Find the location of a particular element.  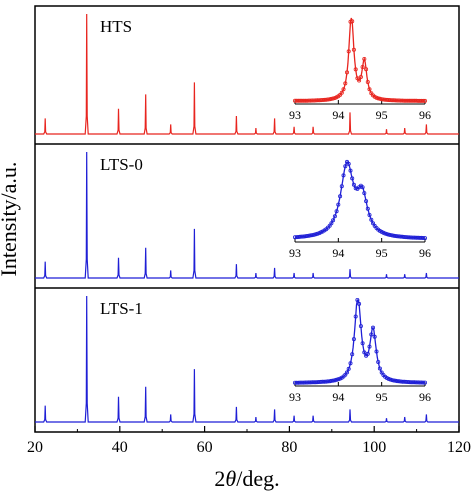

x-axis-ticks: 20 40 60 80 100 120 is located at coordinates (249, 441).